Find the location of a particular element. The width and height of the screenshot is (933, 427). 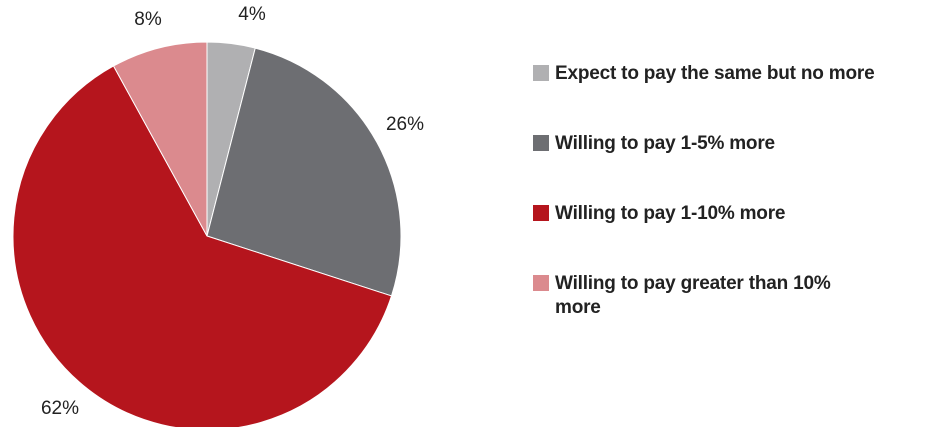

pie-value-label: 4% is located at coordinates (252, 14).